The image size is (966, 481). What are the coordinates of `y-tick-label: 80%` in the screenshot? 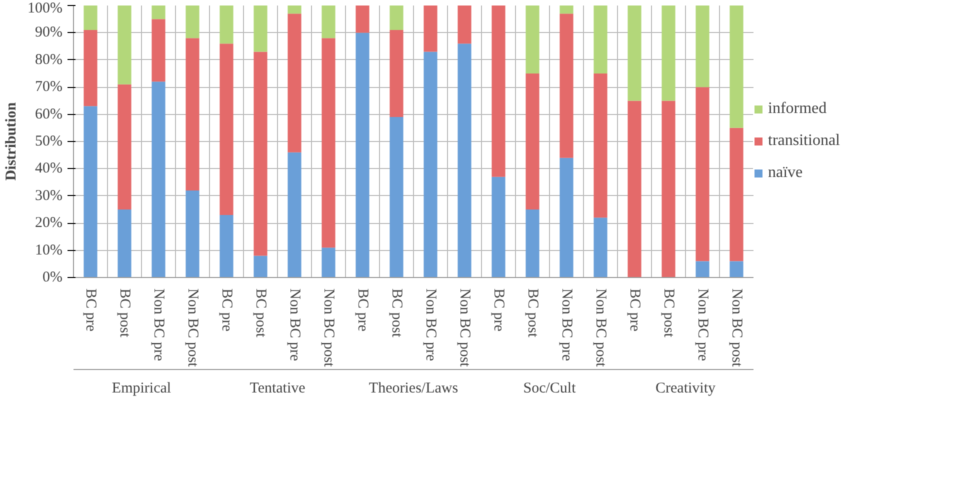 It's located at (49, 60).